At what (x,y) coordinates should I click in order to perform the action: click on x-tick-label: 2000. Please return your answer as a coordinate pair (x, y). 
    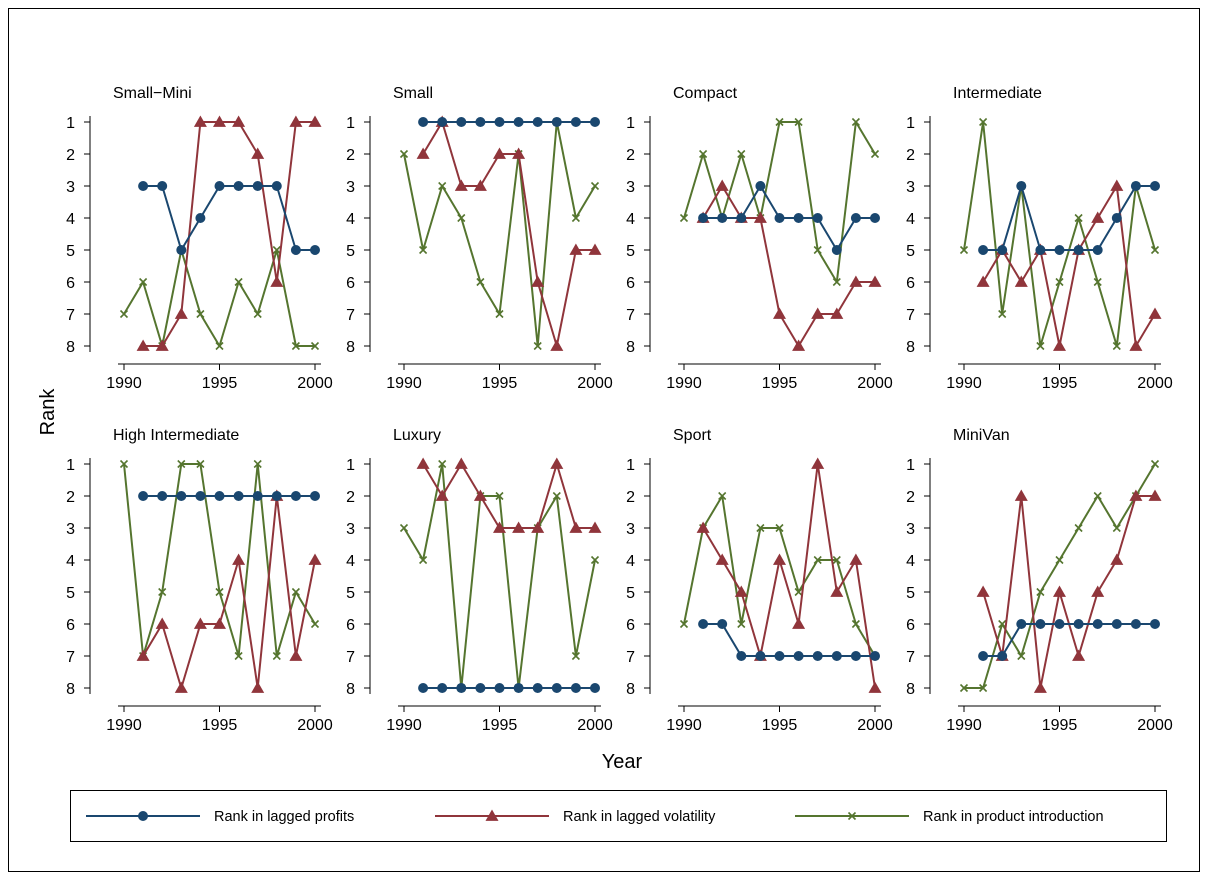
    Looking at the image, I should click on (315, 725).